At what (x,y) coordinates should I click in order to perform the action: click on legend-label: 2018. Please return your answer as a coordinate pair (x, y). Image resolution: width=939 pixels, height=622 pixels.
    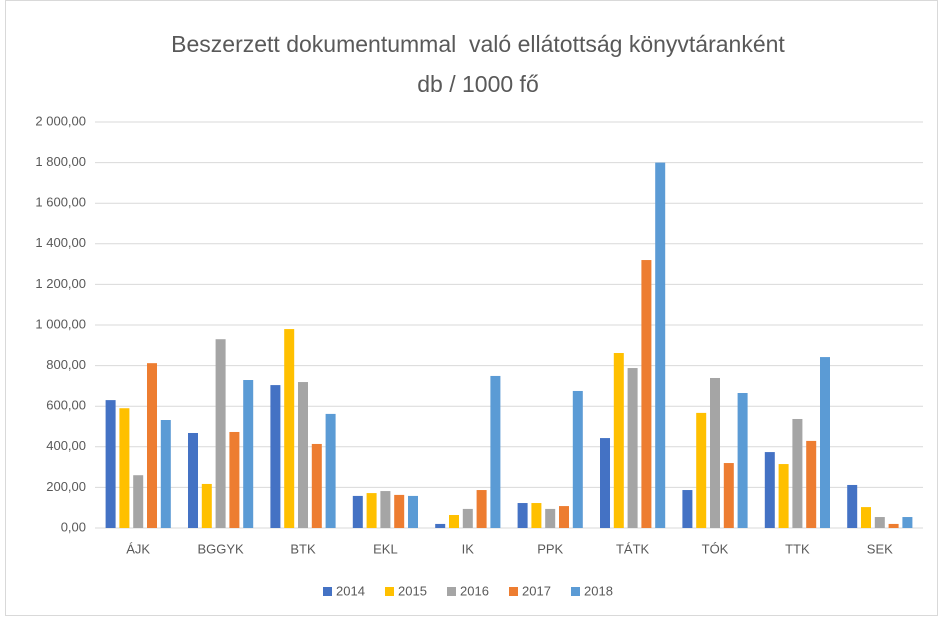
    Looking at the image, I should click on (598, 590).